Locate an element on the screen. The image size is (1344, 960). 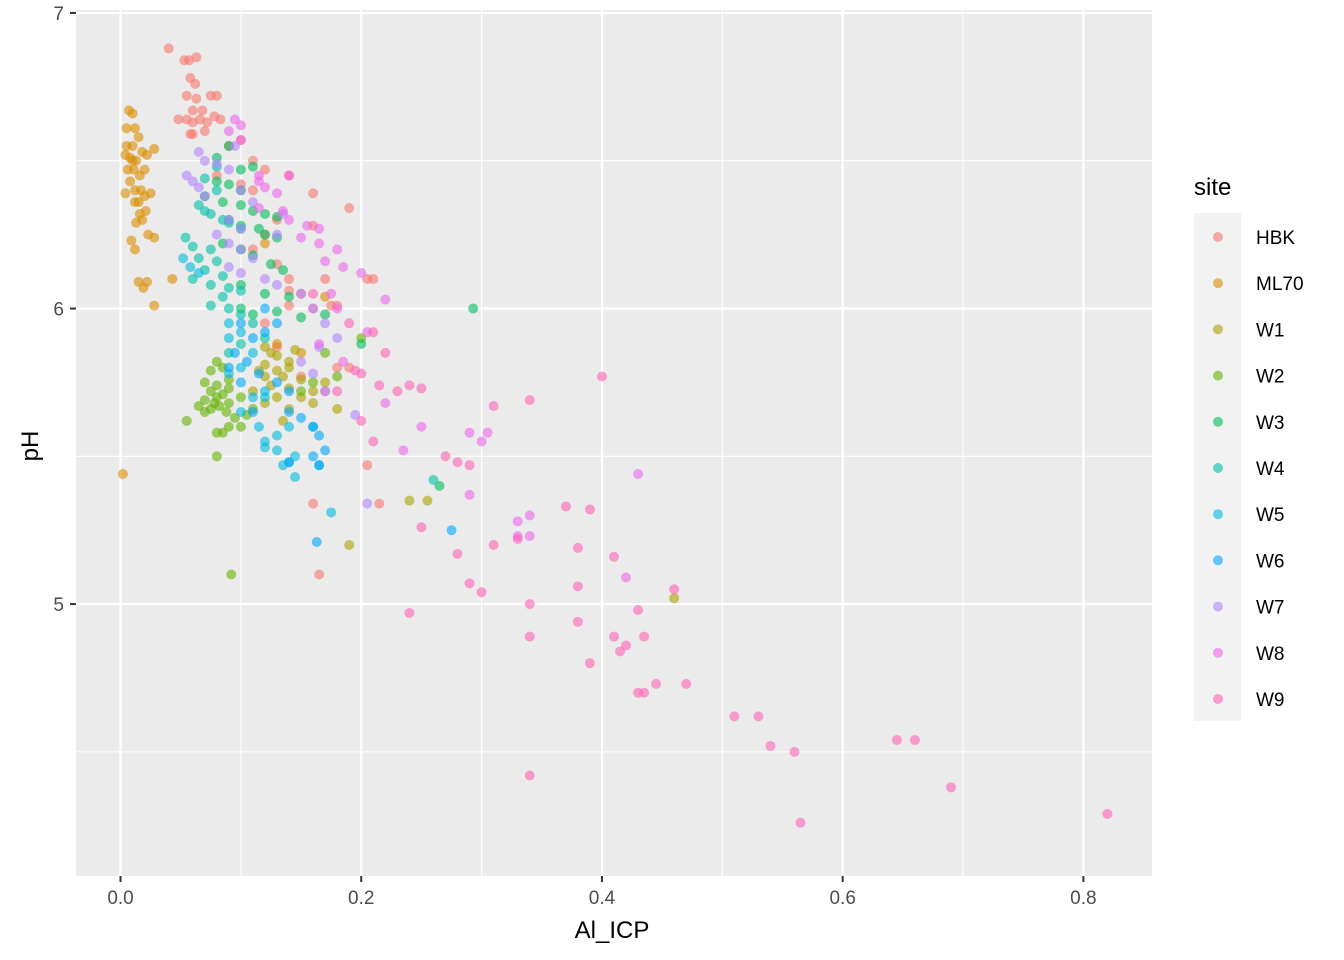
legend-title: site is located at coordinates (1212, 187).